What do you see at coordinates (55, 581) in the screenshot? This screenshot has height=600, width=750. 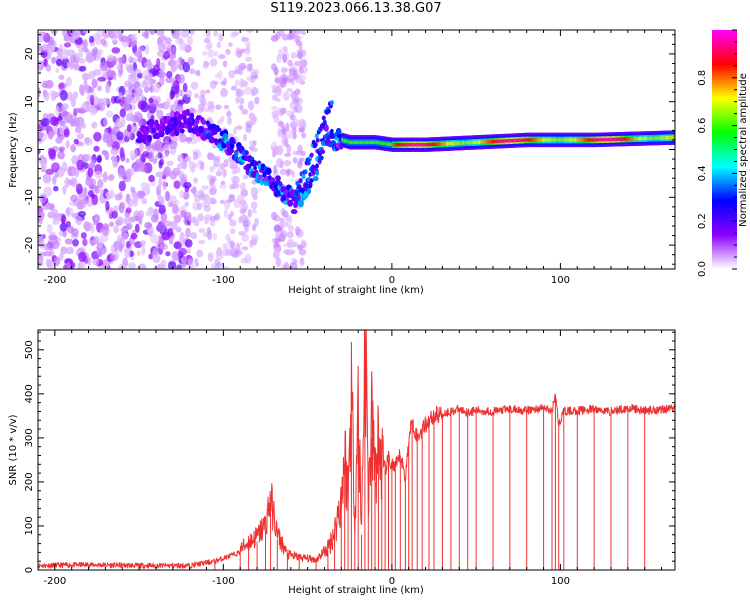 I see `snr-x-tick-label: -200` at bounding box center [55, 581].